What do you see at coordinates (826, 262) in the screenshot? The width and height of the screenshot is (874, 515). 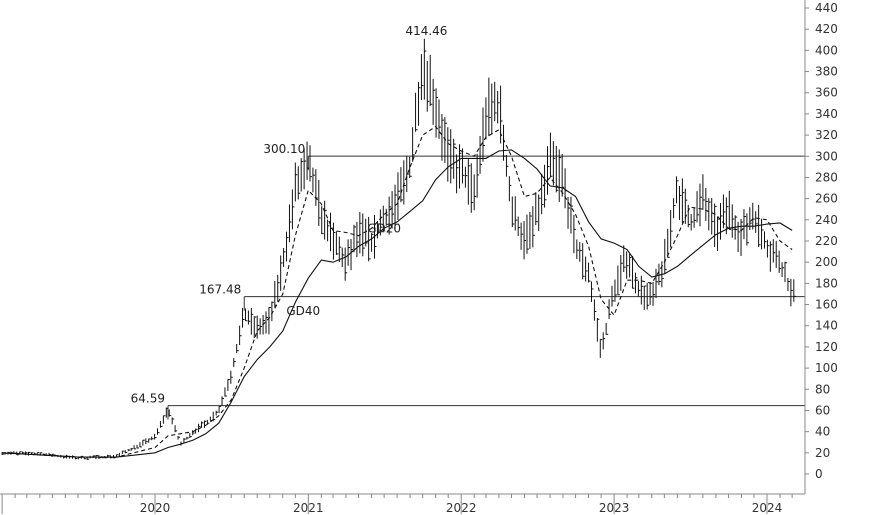 I see `y-tick-label: 200` at bounding box center [826, 262].